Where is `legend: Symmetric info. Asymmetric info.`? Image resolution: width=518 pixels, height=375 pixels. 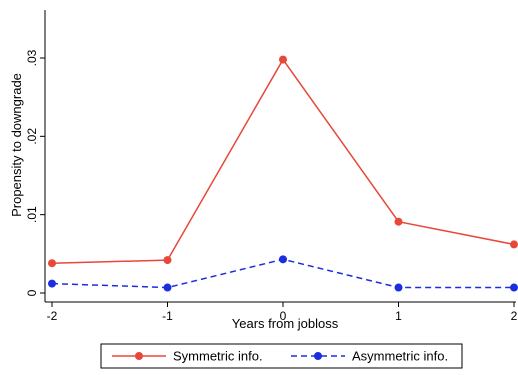
legend: Symmetric info. Asymmetric info. is located at coordinates (281, 356).